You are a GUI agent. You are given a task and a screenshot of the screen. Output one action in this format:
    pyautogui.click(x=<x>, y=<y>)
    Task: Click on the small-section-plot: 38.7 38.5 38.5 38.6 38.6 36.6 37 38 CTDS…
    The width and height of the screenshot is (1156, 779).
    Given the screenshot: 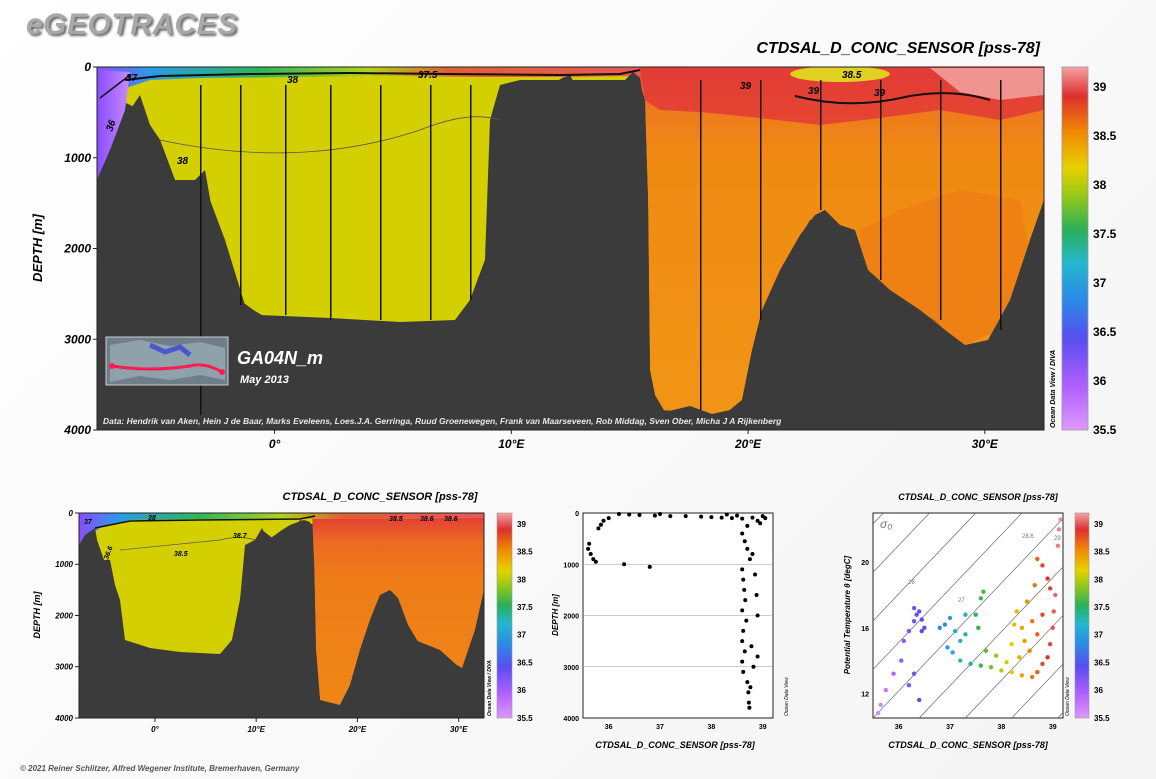 What is the action you would take?
    pyautogui.click(x=282, y=612)
    